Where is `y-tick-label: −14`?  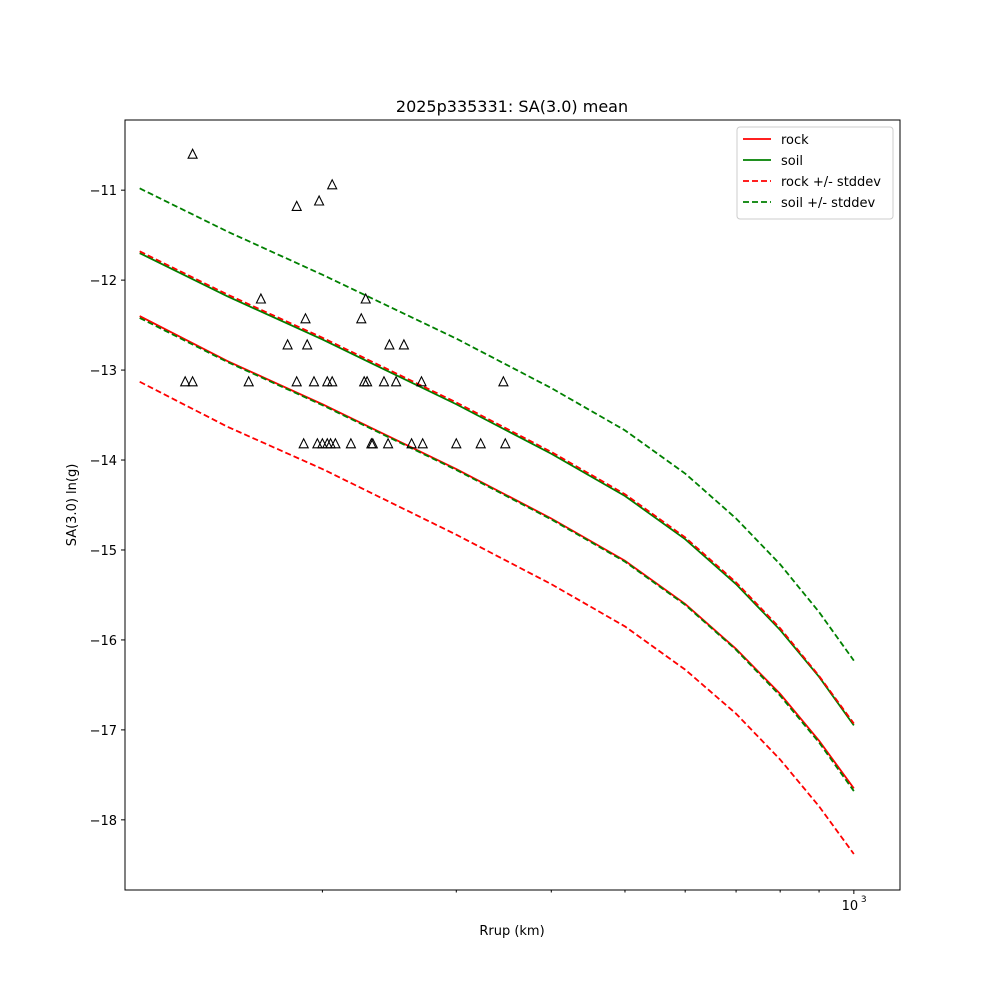 y-tick-label: −14 is located at coordinates (103, 461).